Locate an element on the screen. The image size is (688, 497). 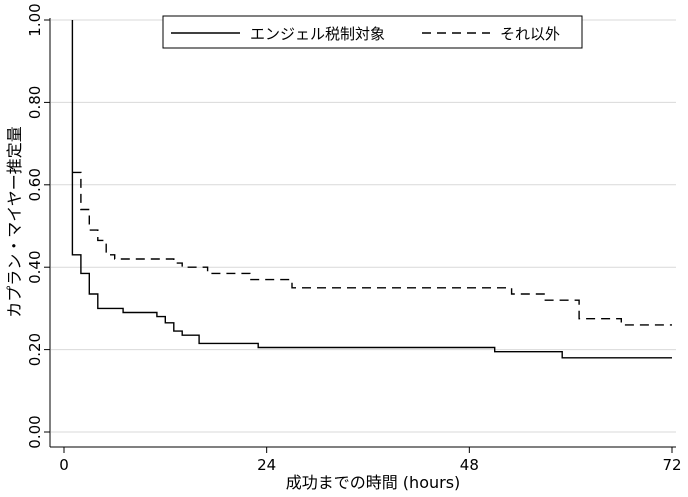
legend: エンジェル税制対象 それ以外 is located at coordinates (372, 32).